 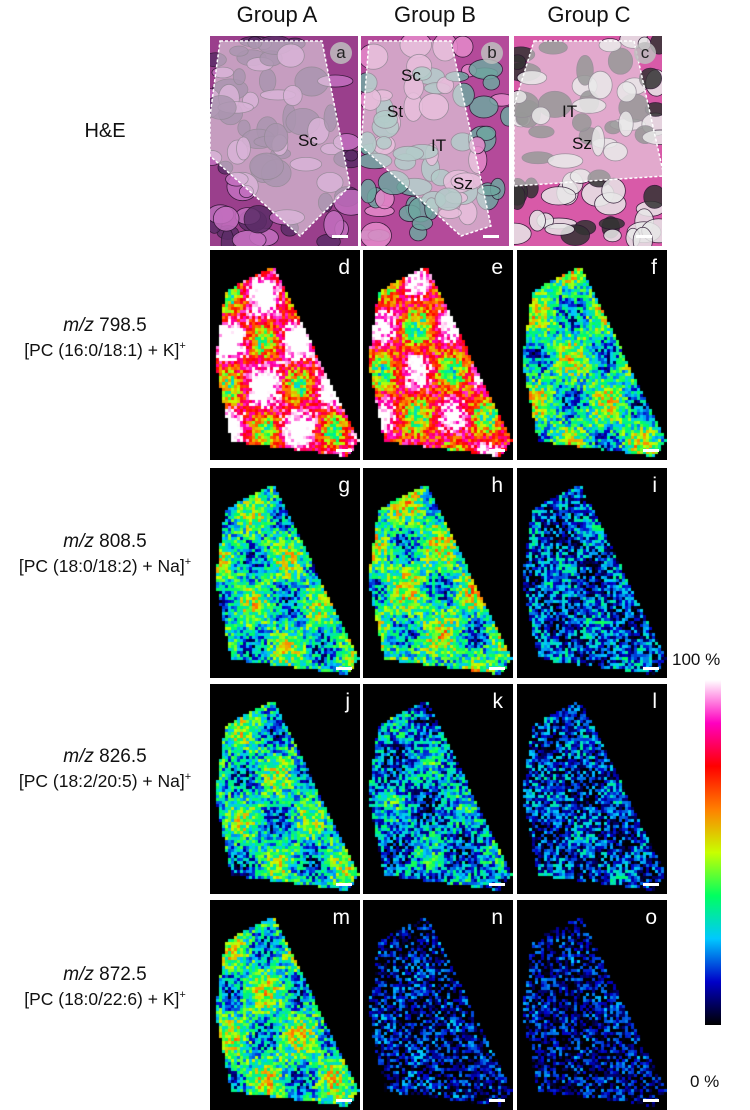 What do you see at coordinates (105, 986) in the screenshot?
I see `row-label-872: m/z 872.5 [PC (18:0/22:6) + K]+` at bounding box center [105, 986].